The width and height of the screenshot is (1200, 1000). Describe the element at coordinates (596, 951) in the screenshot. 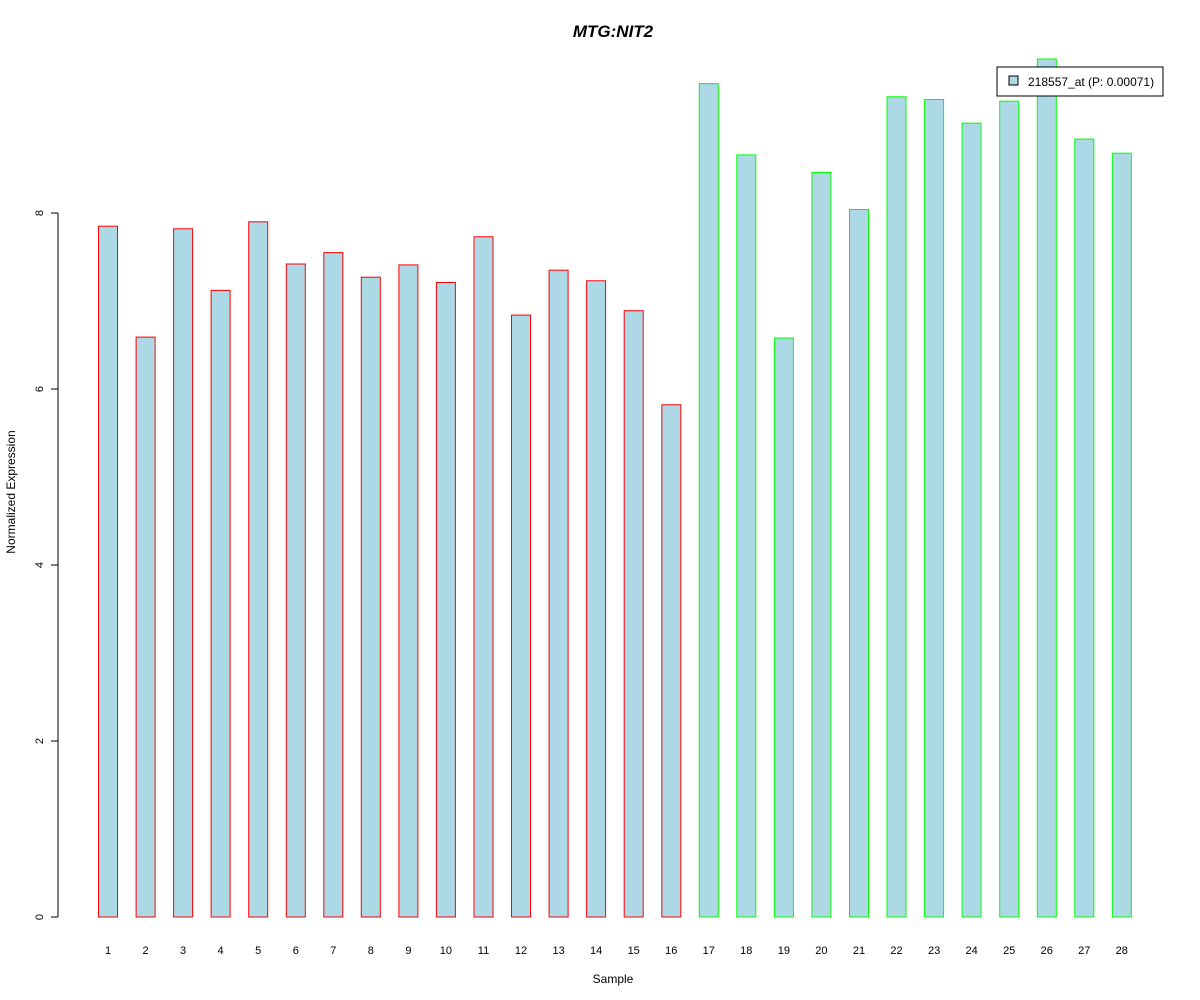

I see `x-tick-label: 14` at that location.